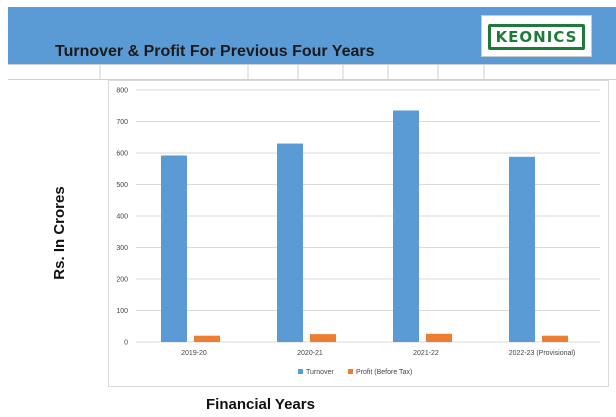  Describe the element at coordinates (126, 343) in the screenshot. I see `y-tick-label: 0` at that location.